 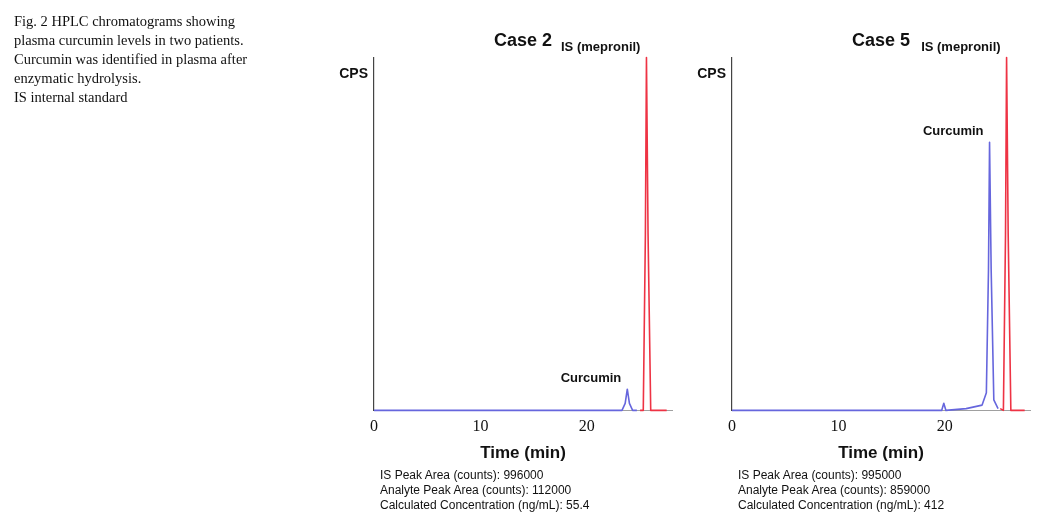 What do you see at coordinates (462, 475) in the screenshot?
I see `text: IS Peak Area (counts): 996000` at bounding box center [462, 475].